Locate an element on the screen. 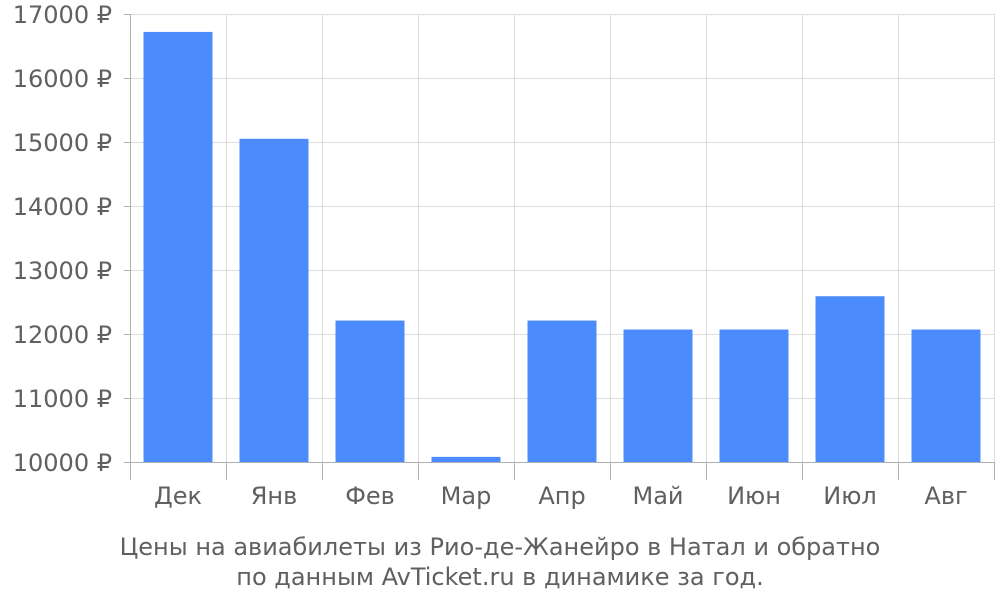  x-tick-label-6: Июн is located at coordinates (754, 496).